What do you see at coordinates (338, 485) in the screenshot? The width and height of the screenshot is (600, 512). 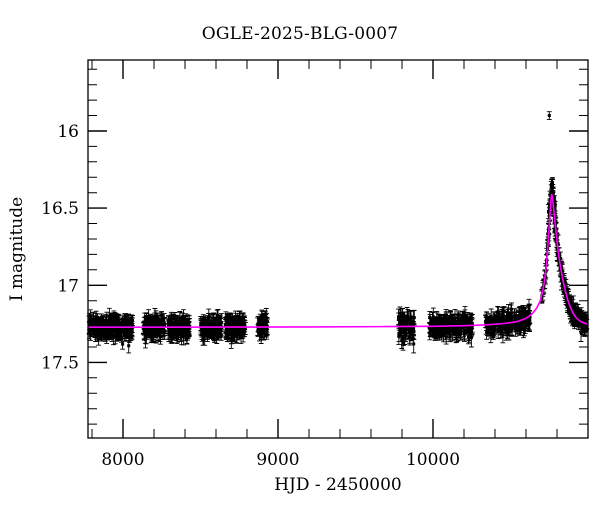 I see `x-axis-label: HJD - 2450000` at bounding box center [338, 485].